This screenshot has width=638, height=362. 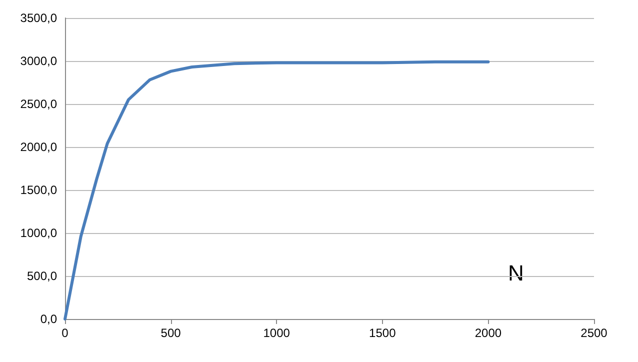 What do you see at coordinates (276, 333) in the screenshot?
I see `x-tick-label: 1000` at bounding box center [276, 333].